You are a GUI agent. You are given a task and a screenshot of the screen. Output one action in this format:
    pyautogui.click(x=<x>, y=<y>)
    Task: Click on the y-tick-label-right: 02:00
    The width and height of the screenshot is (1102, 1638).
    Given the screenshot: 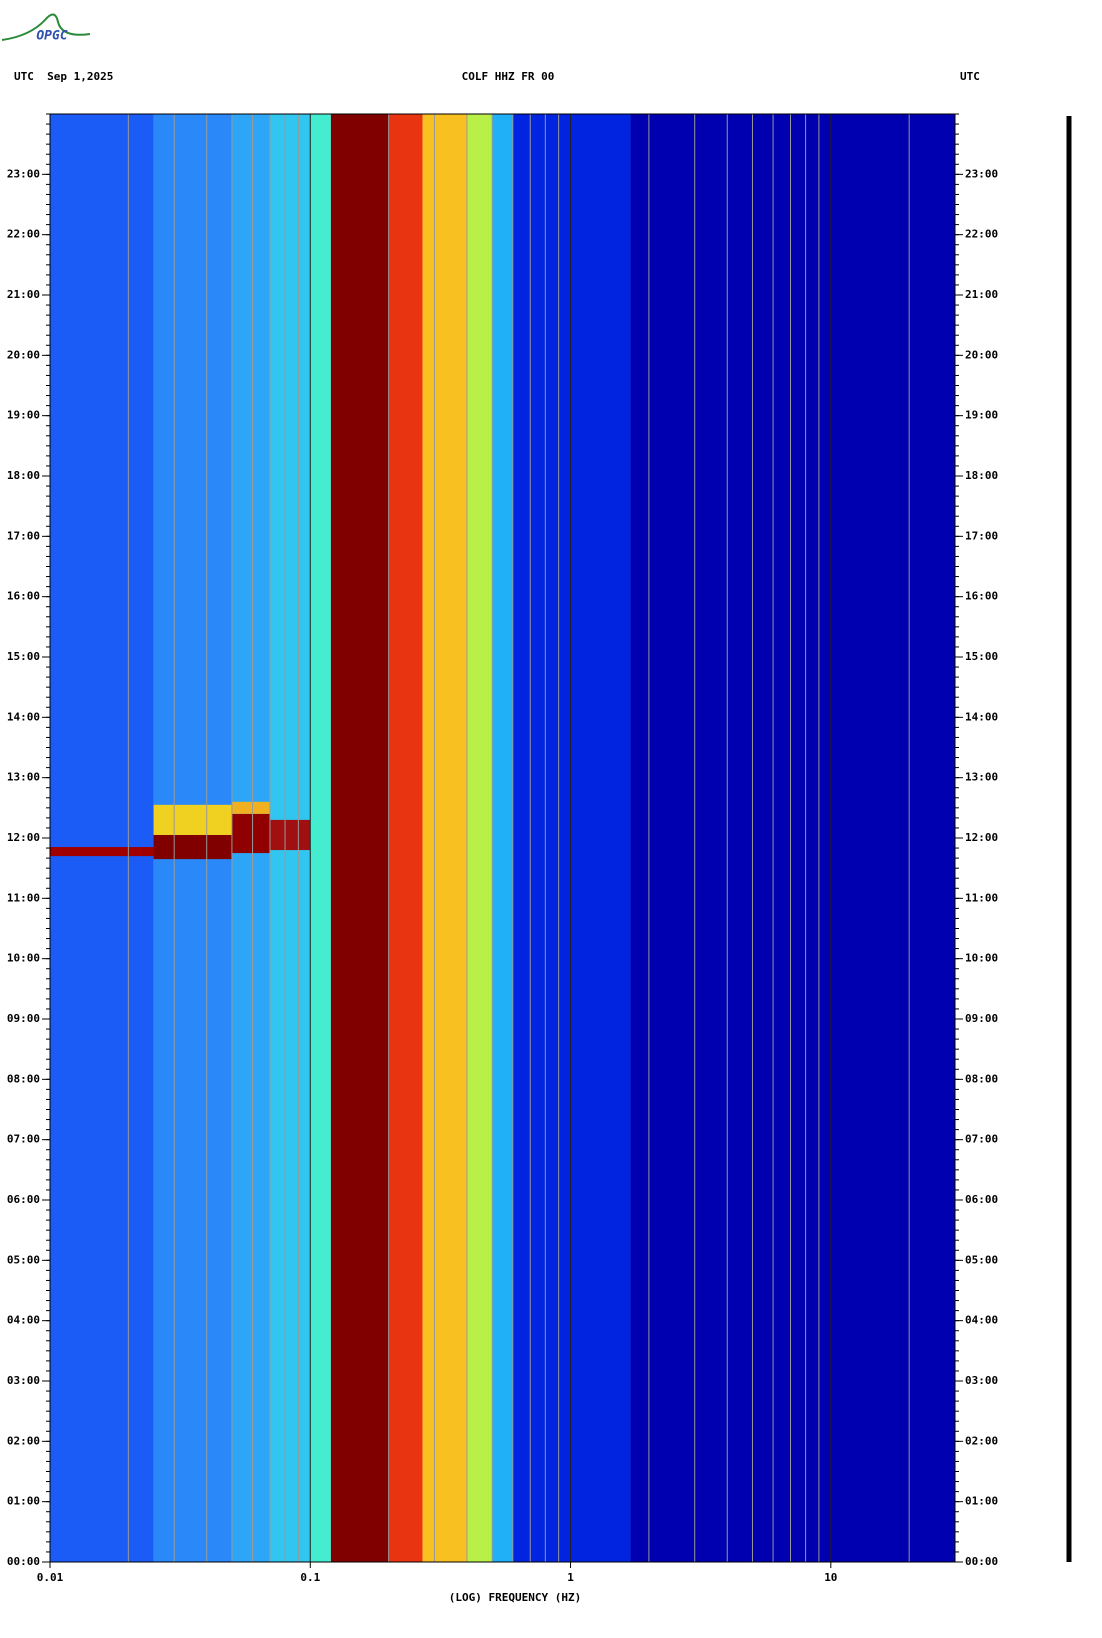 What is the action you would take?
    pyautogui.click(x=981, y=1440)
    